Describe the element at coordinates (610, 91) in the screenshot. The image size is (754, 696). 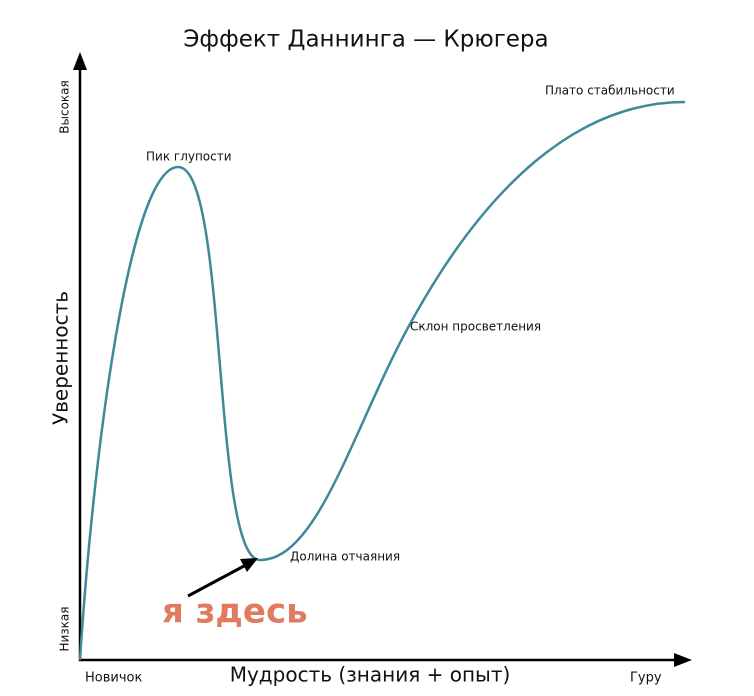
I see `plateau-label: Плато стабильности` at that location.